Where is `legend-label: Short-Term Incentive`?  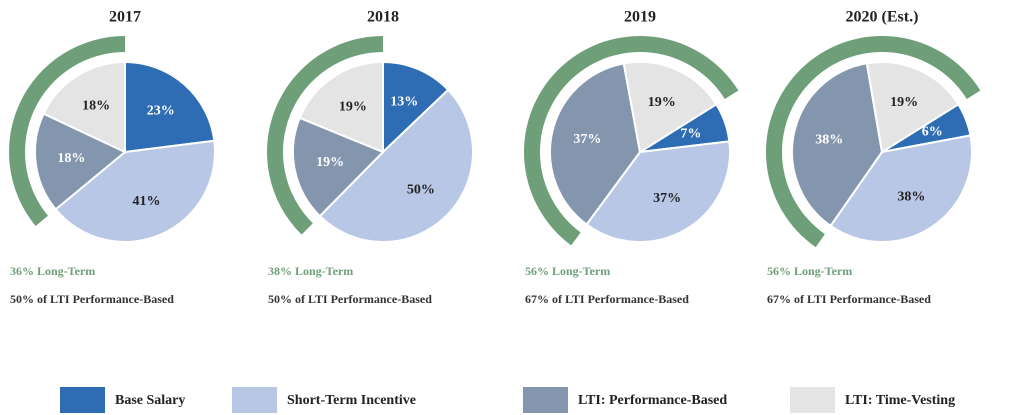
legend-label: Short-Term Incentive is located at coordinates (351, 400).